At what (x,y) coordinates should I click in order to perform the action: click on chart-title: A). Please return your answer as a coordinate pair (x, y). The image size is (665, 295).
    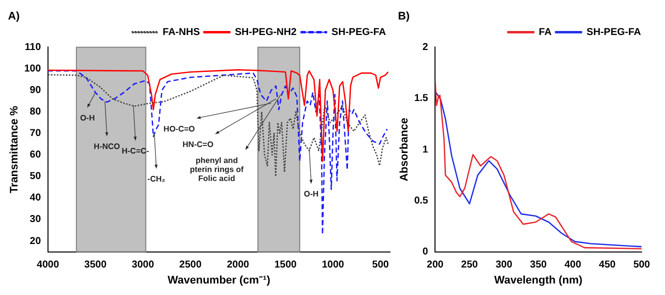
    Looking at the image, I should click on (14, 16).